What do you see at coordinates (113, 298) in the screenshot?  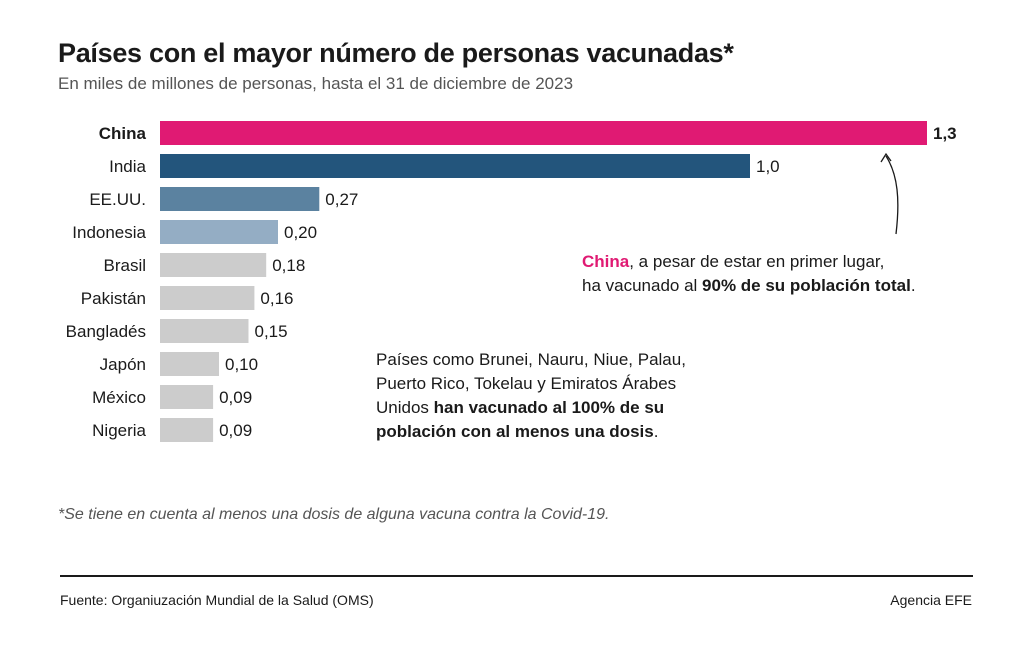 I see `category-label-pakistan: Pakistán` at bounding box center [113, 298].